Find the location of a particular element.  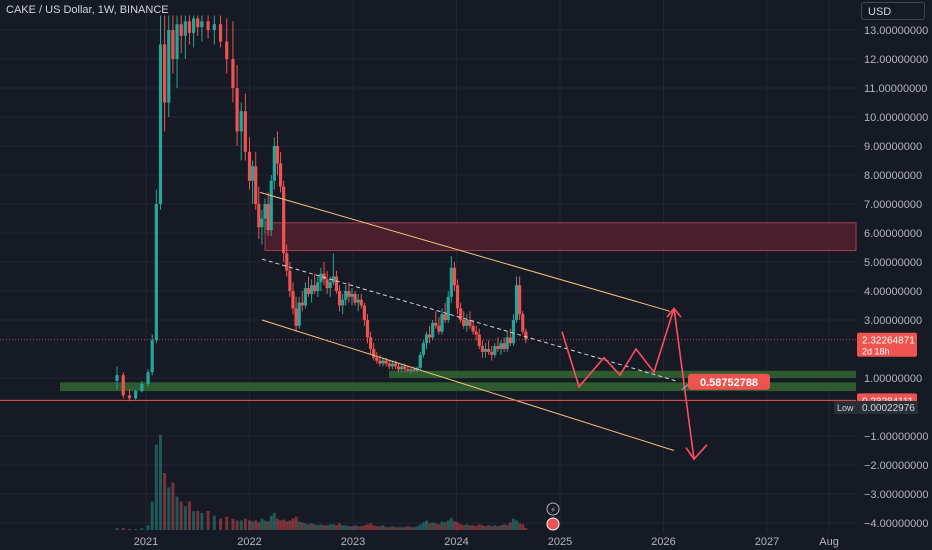

price-tick-label: 13.00000000 is located at coordinates (896, 31).